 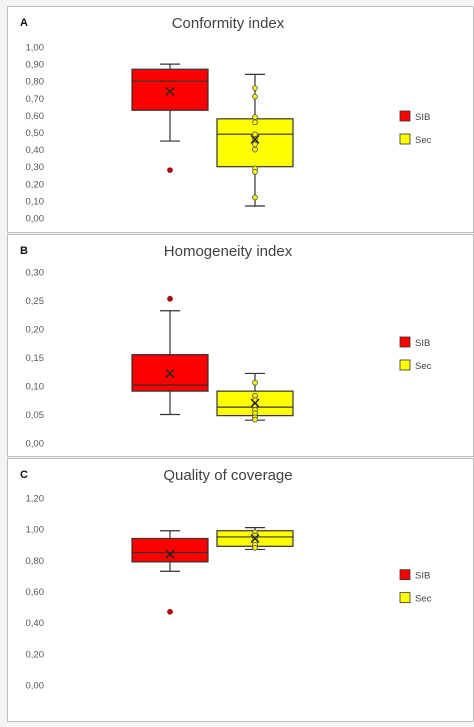 I want to click on panel-label: B, so click(x=24, y=251).